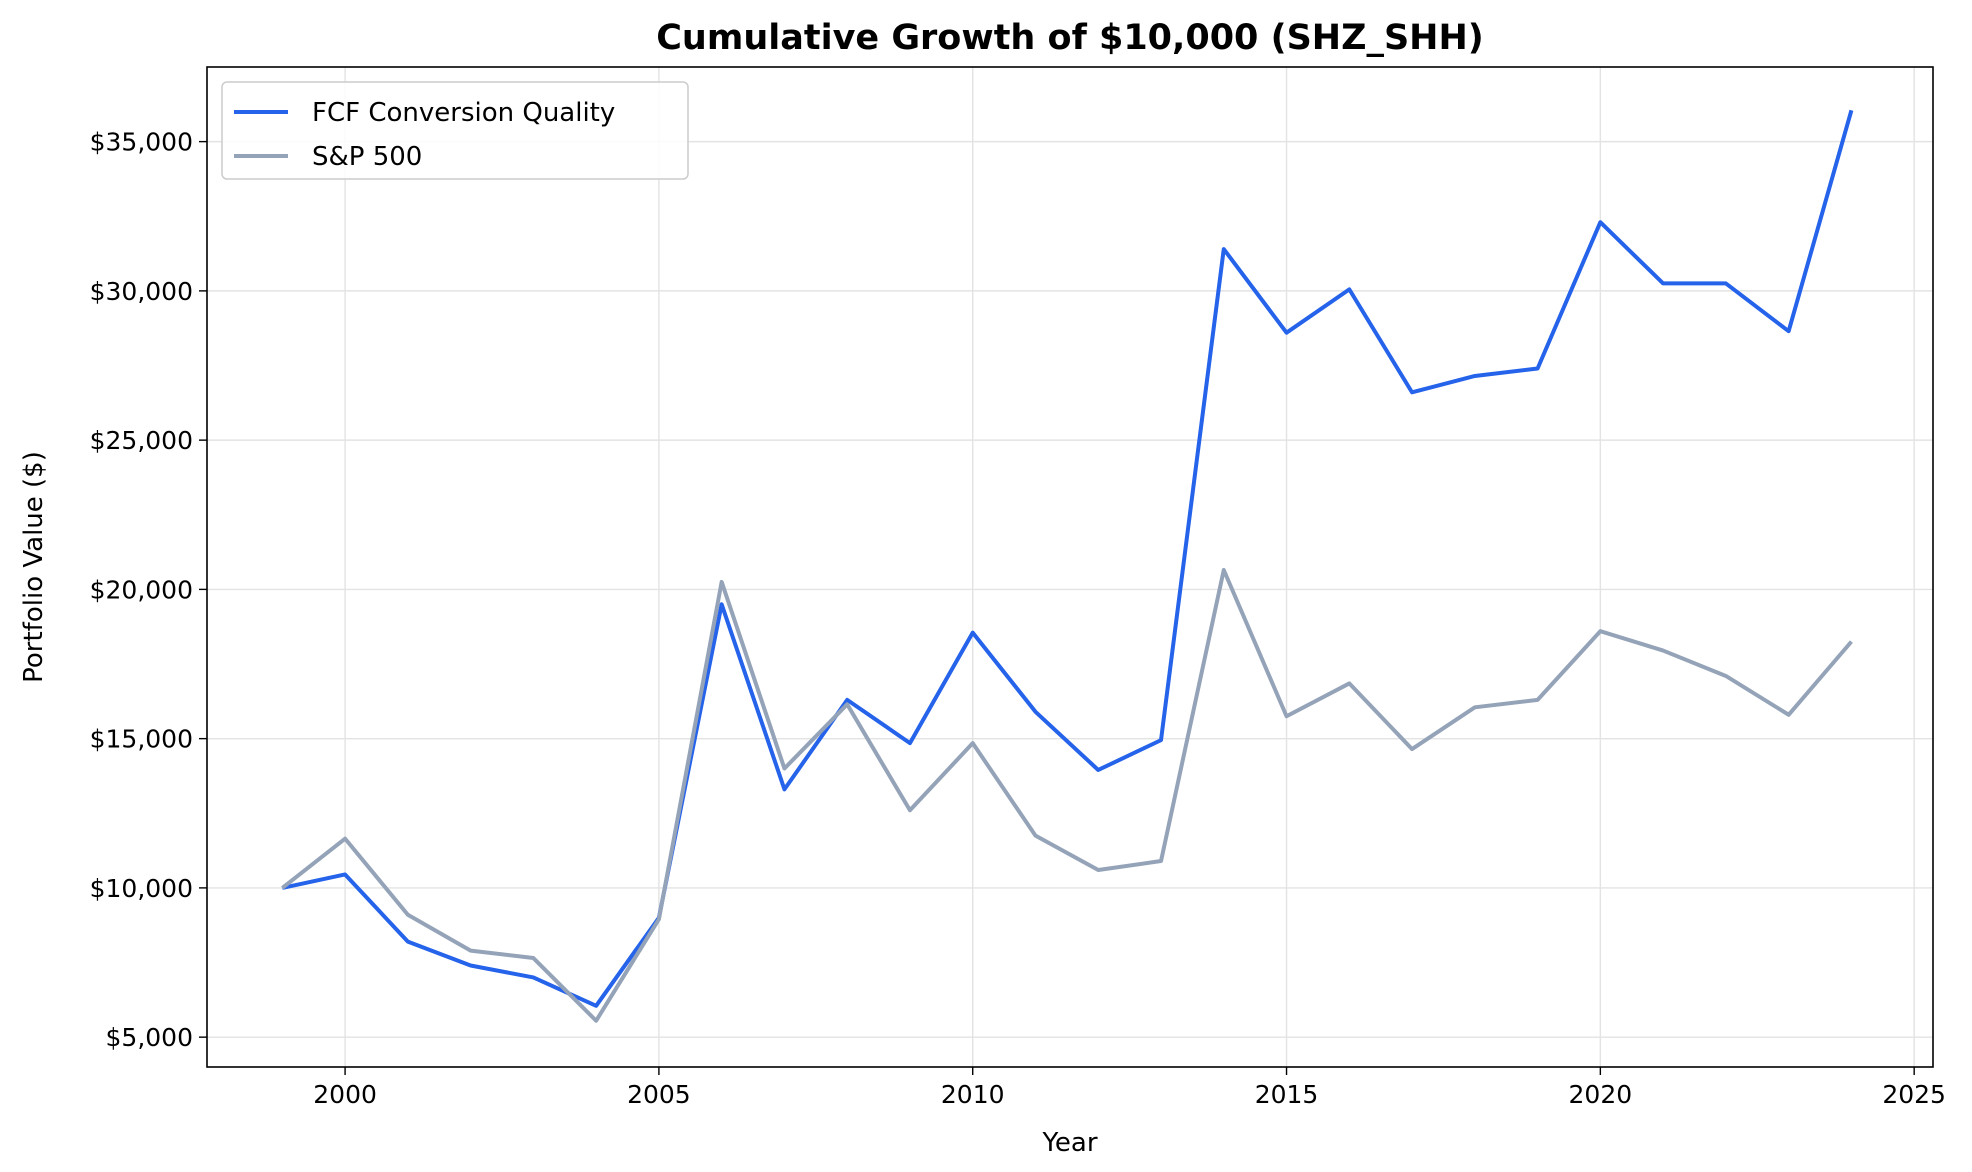  What do you see at coordinates (659, 1094) in the screenshot?
I see `x-tick-label: 2005` at bounding box center [659, 1094].